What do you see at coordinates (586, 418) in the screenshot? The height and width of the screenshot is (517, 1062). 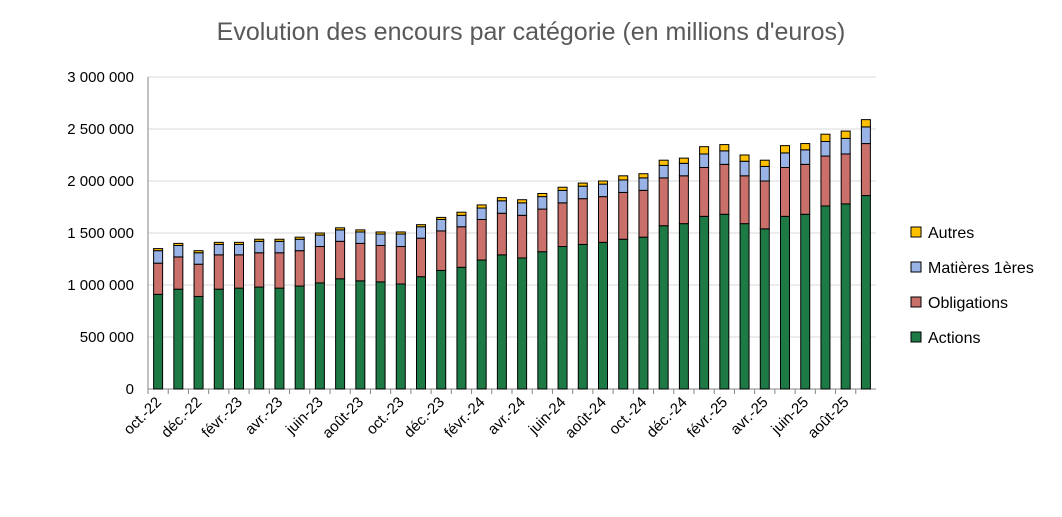 I see `x-tick-label: août-24` at bounding box center [586, 418].